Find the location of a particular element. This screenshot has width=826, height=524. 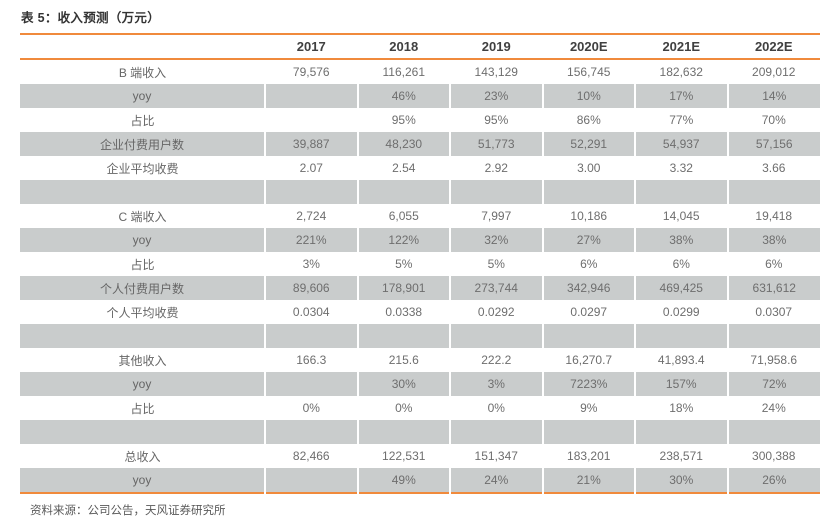

value-cell: 26% is located at coordinates (773, 480).